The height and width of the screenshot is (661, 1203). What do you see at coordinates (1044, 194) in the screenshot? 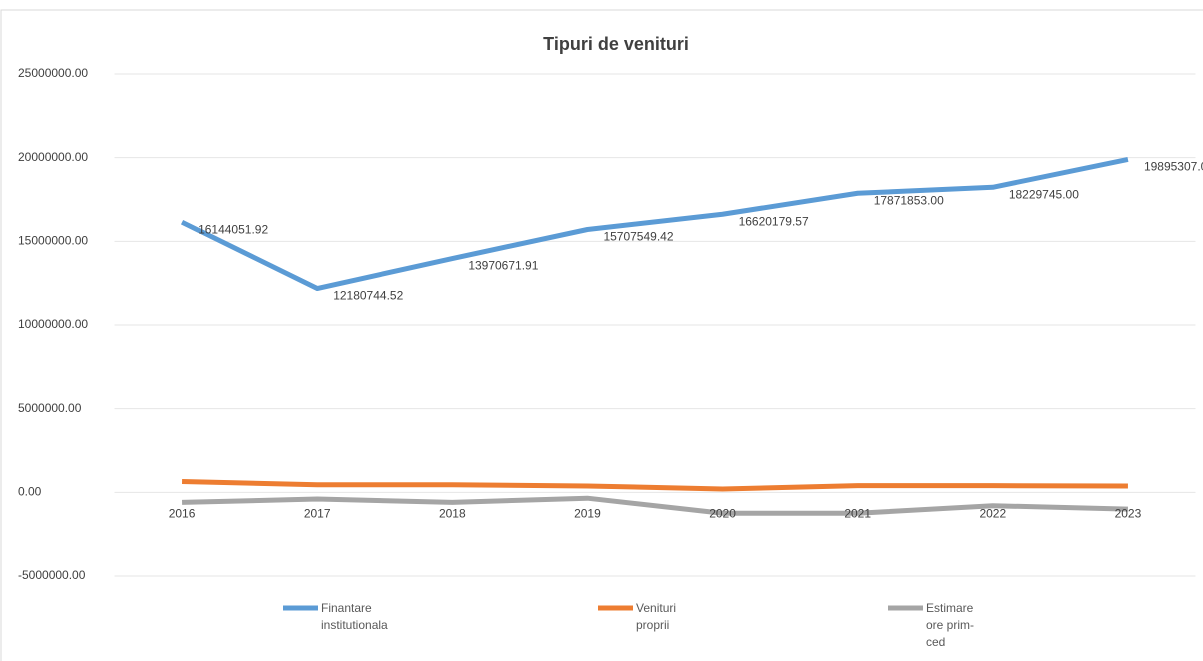
I see `data-label: 18229745.00` at bounding box center [1044, 194].